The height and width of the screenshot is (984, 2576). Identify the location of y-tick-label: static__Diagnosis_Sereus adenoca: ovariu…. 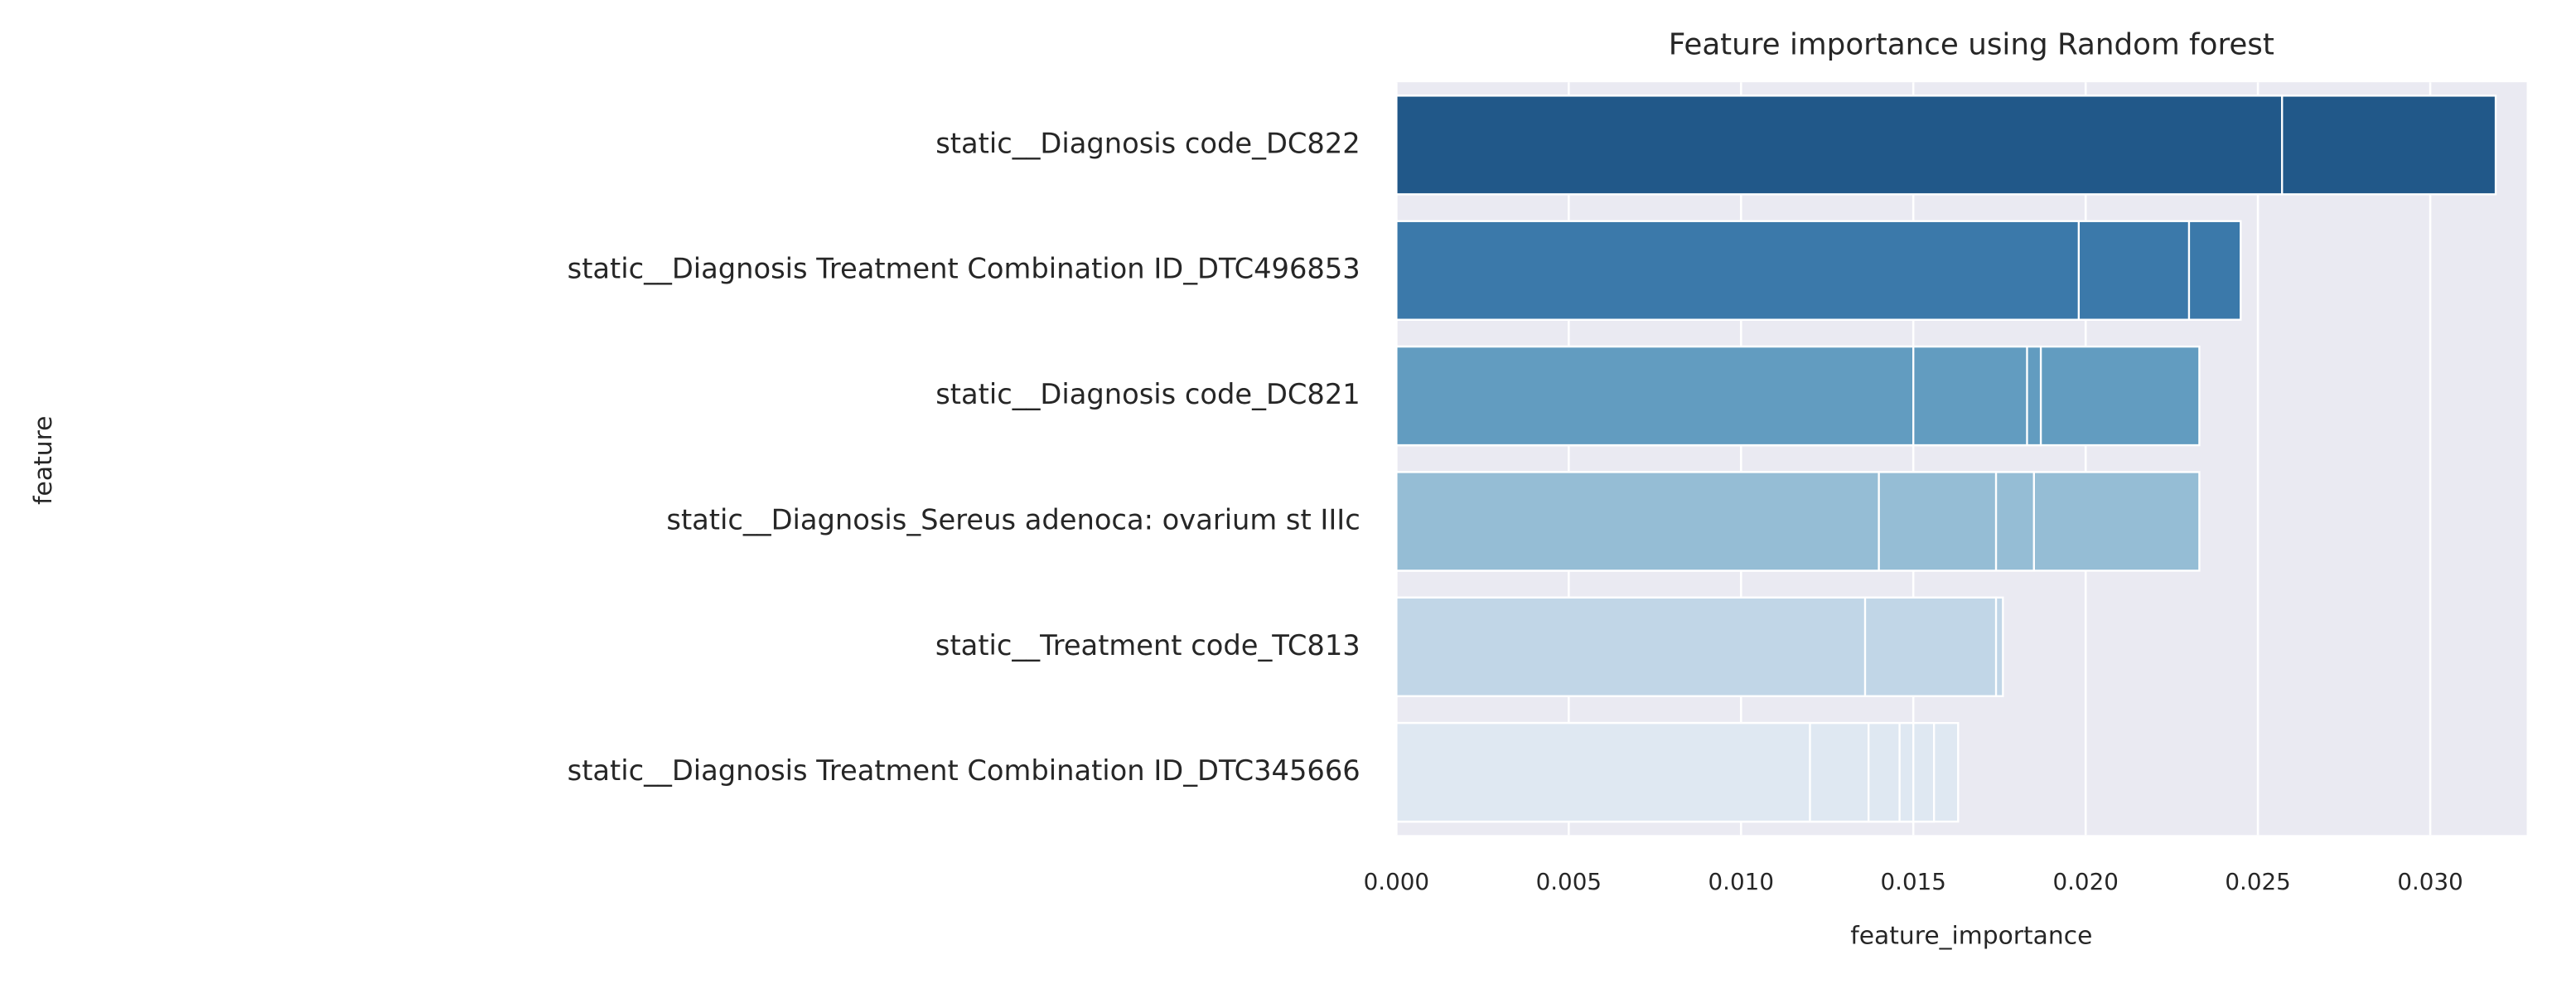
(1013, 519).